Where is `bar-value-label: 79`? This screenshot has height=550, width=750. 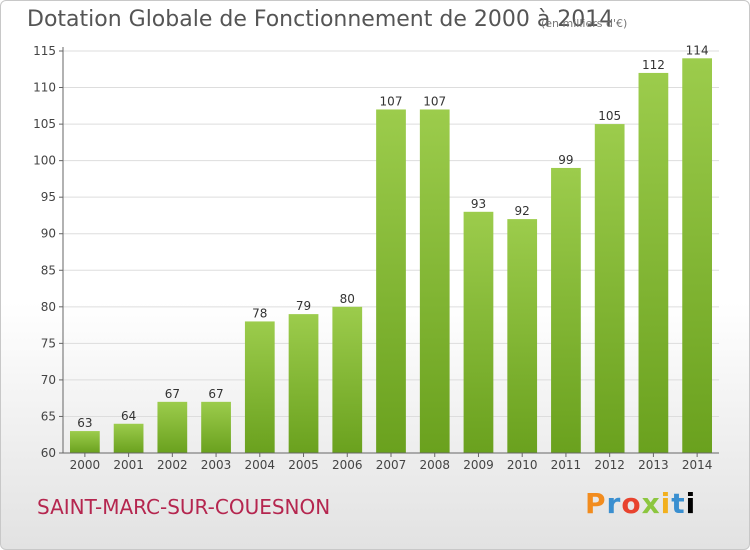 bar-value-label: 79 is located at coordinates (303, 306).